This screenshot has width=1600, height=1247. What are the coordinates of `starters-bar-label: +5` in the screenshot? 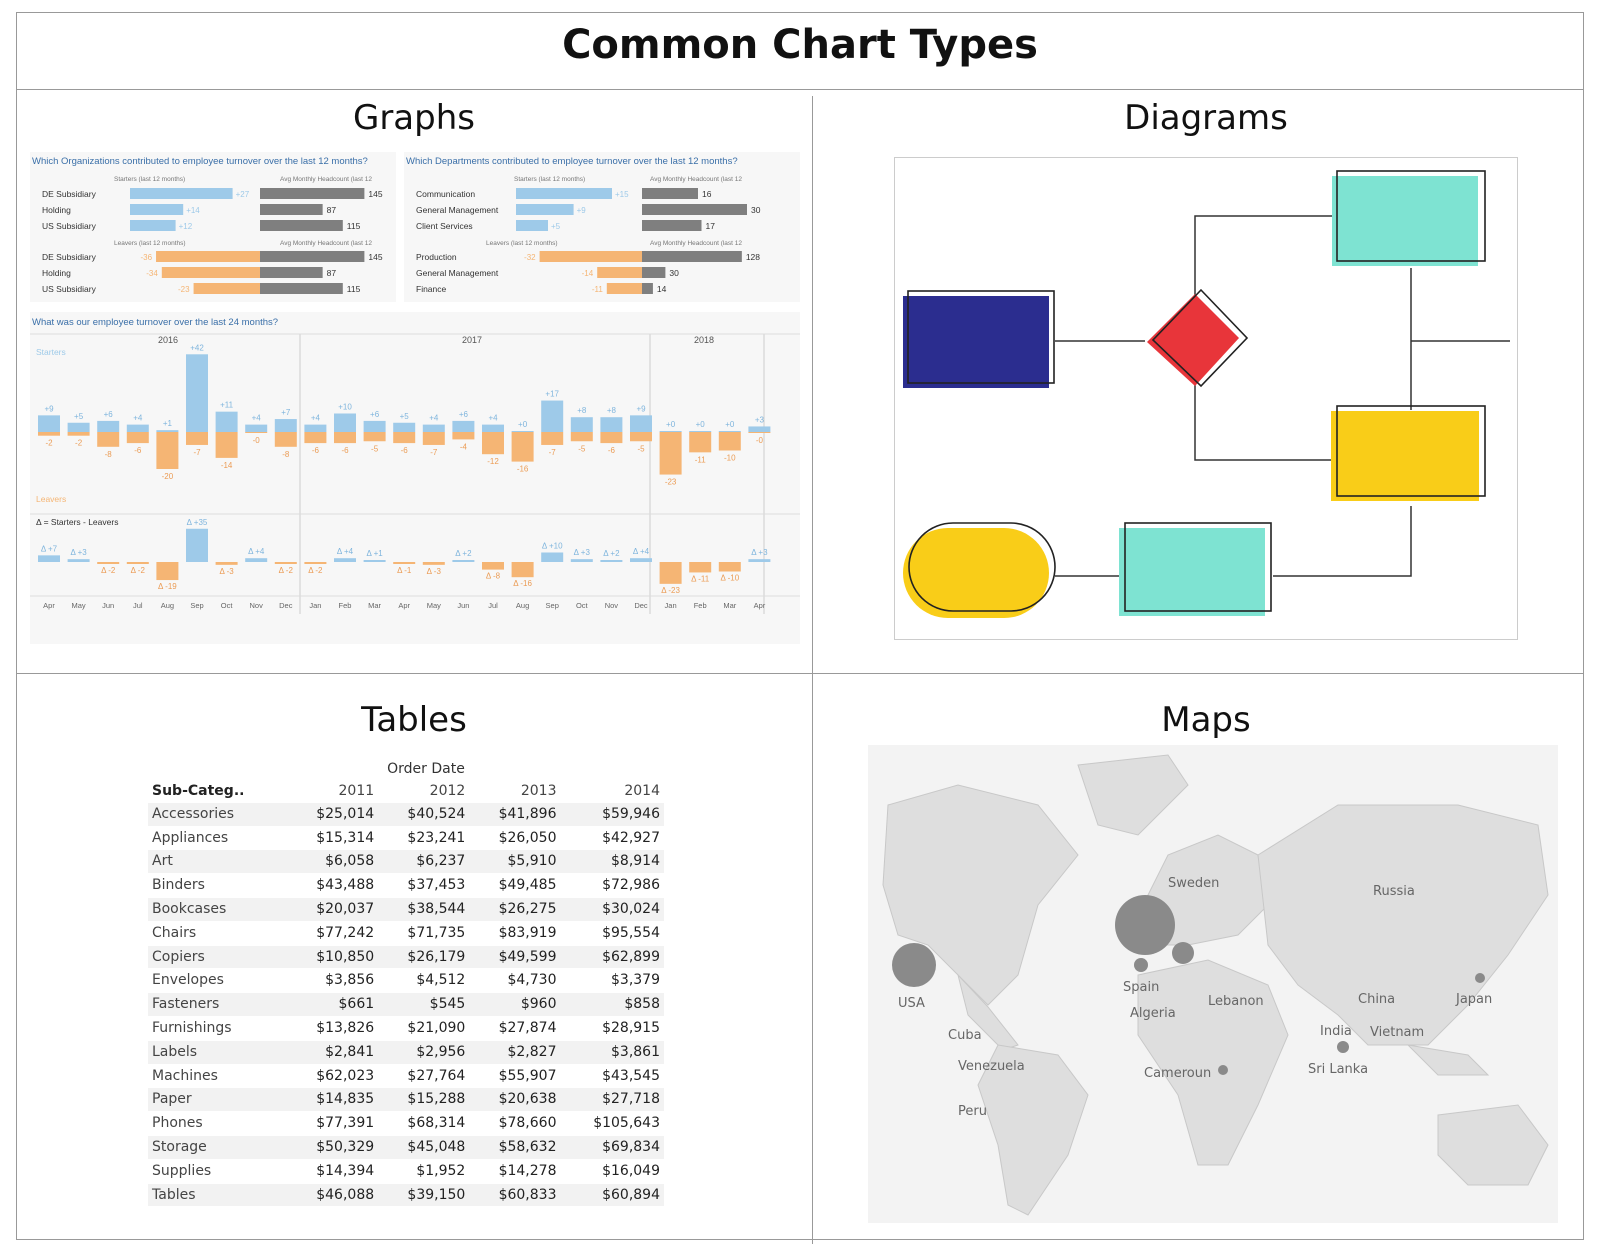 It's located at (79, 416).